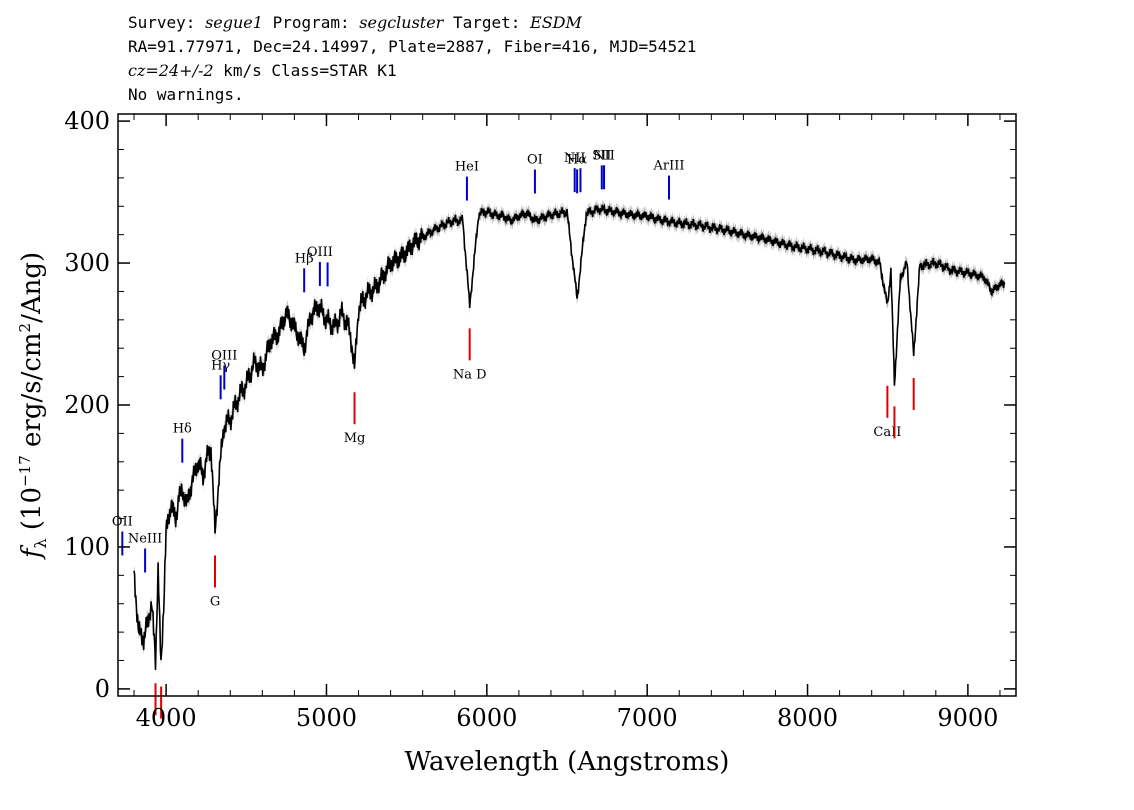 This screenshot has width=1134, height=810. Describe the element at coordinates (807, 718) in the screenshot. I see `x-tick-label: 8000` at that location.